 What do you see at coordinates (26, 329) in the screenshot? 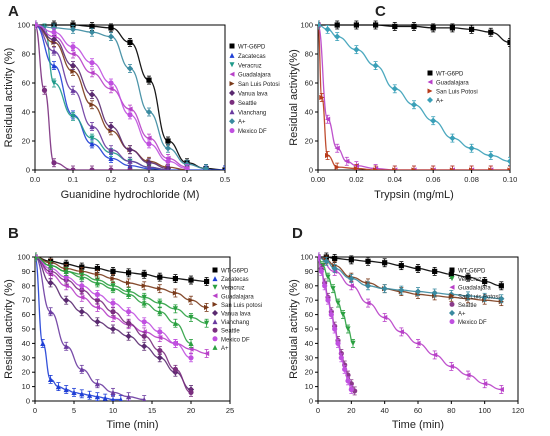
I see `y-tick-label: 50` at bounding box center [26, 329].